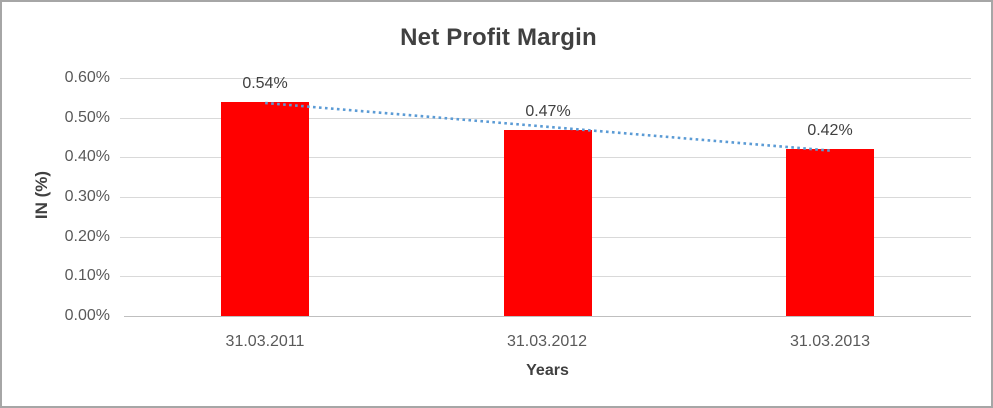 The image size is (993, 408). Describe the element at coordinates (830, 232) in the screenshot. I see `bar-31.03.2013` at that location.